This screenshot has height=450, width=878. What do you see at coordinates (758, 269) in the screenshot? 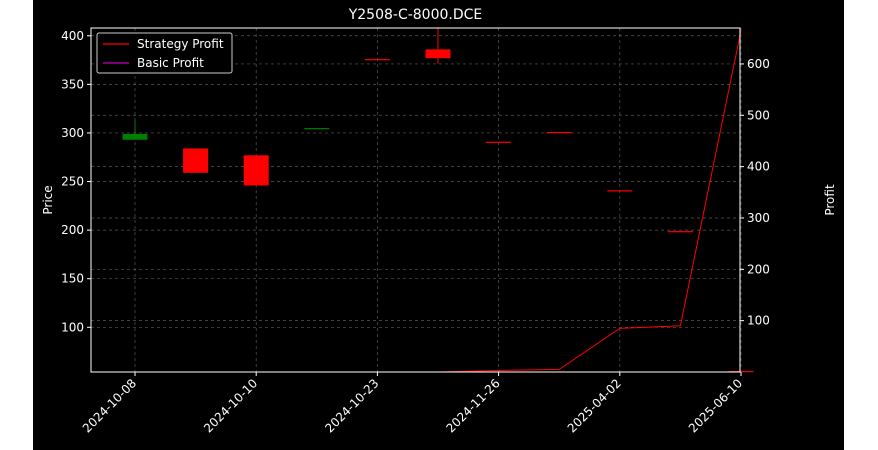
I see `y-right-tick-label: 200` at bounding box center [758, 269].